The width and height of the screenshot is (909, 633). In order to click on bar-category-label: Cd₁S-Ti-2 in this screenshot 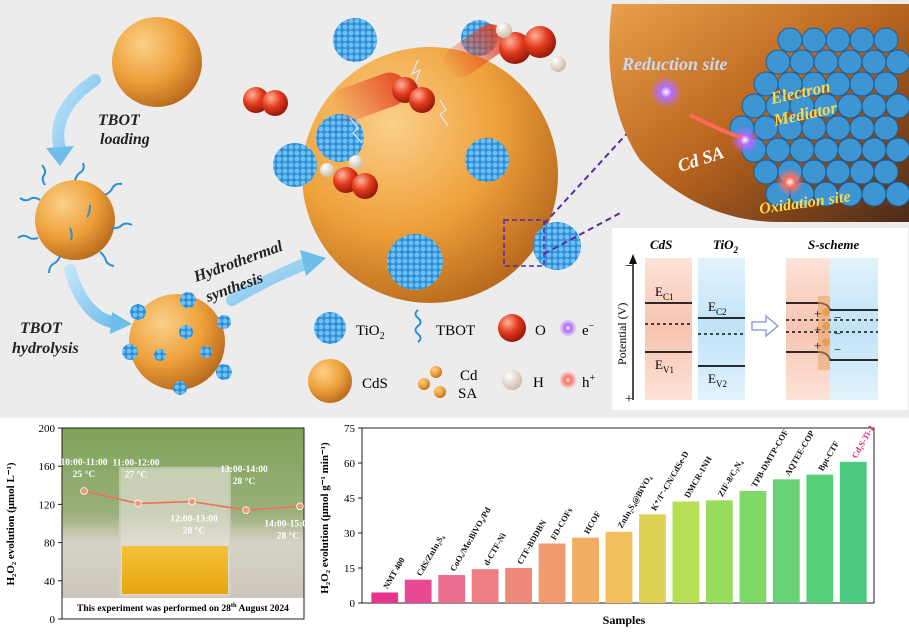, I will do `click(862, 442)`.